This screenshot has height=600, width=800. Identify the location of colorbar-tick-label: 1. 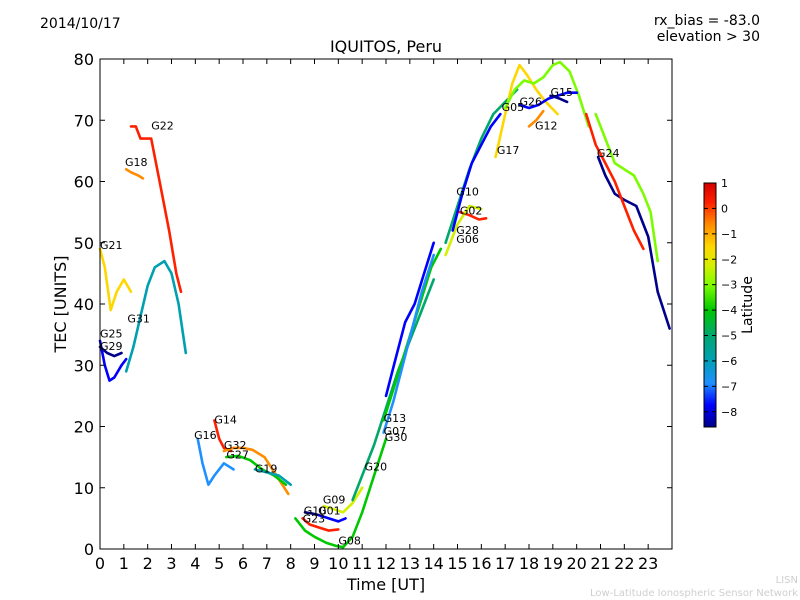
(724, 183).